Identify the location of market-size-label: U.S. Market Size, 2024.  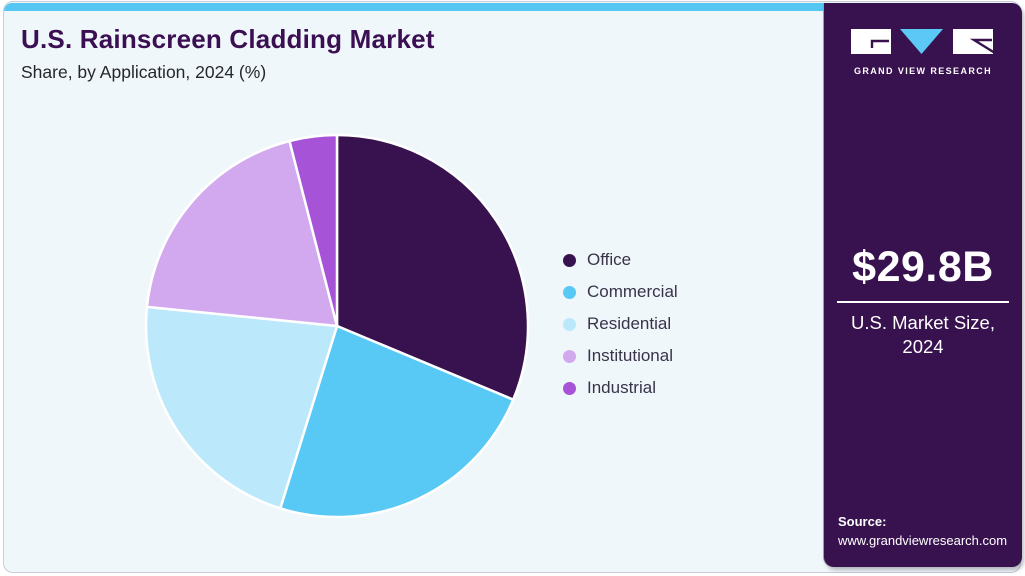
(923, 335).